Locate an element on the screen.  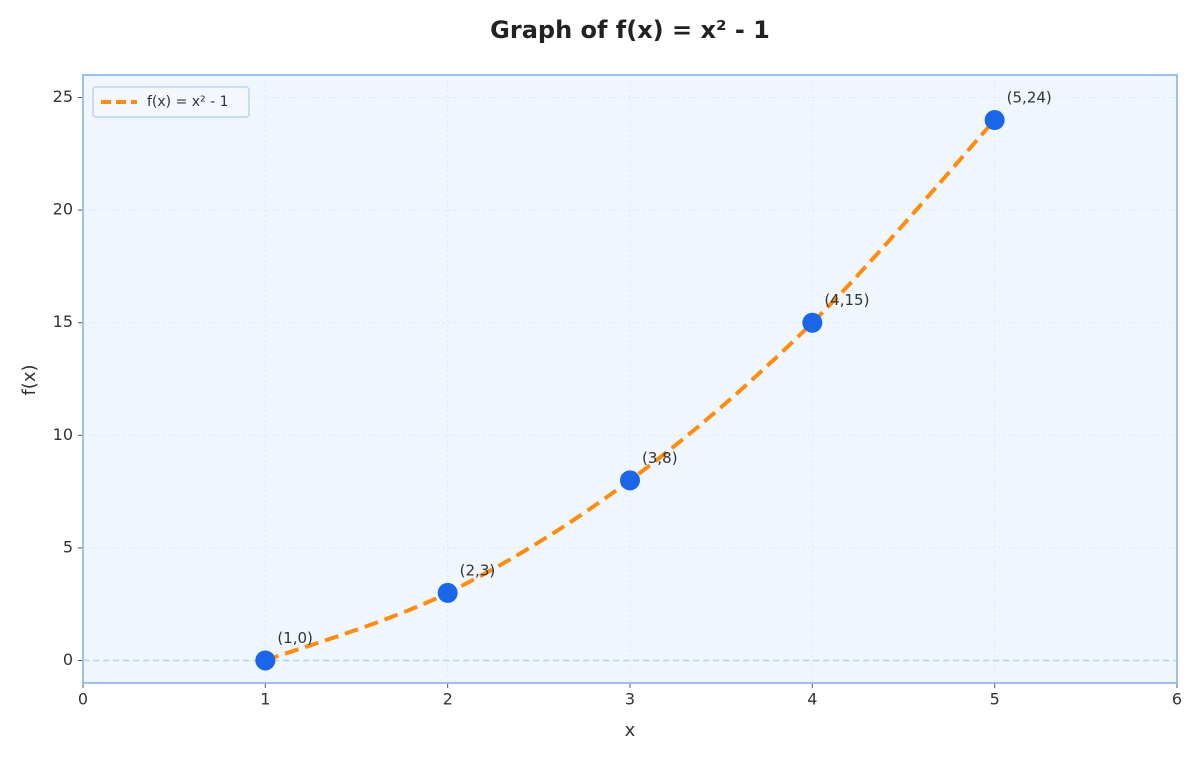
x-tick-label: 2 is located at coordinates (448, 699).